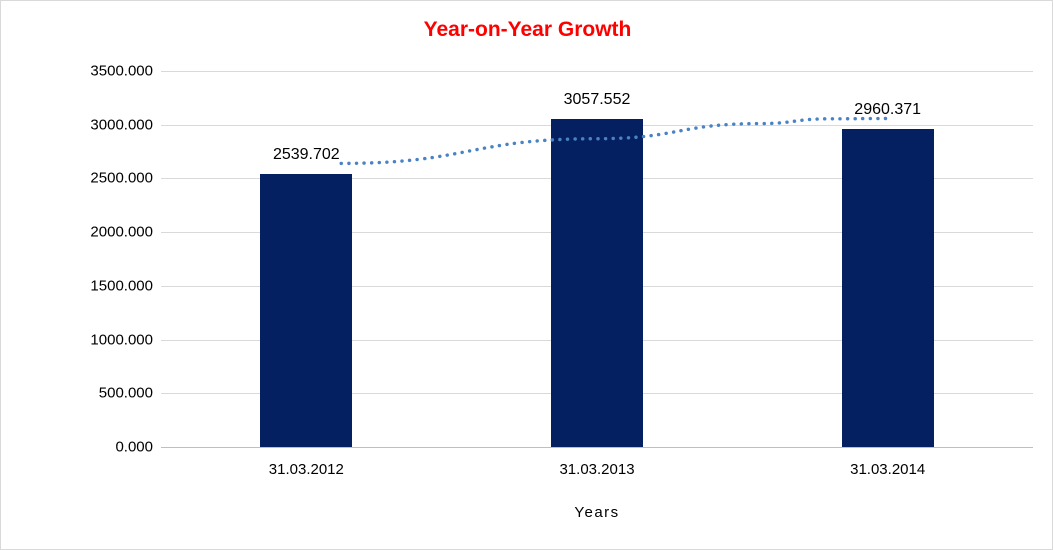 This screenshot has width=1053, height=550. Describe the element at coordinates (121, 125) in the screenshot. I see `y-axis-tick-label: 3000.000` at that location.